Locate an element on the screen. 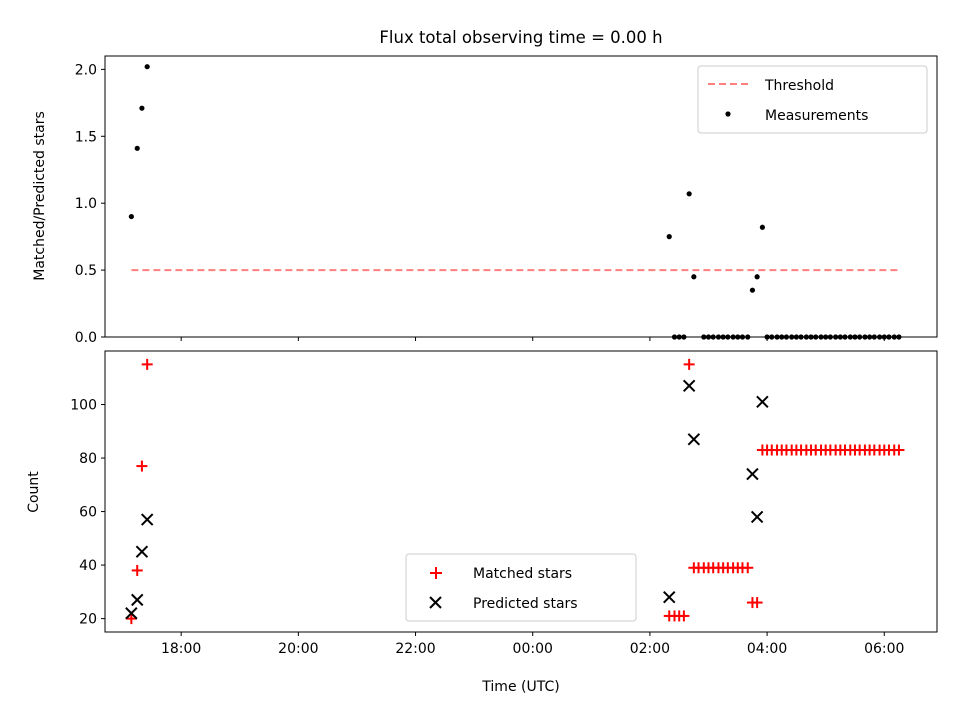 The image size is (960, 720). count-legend: Matched stars Predicted stars is located at coordinates (521, 587).